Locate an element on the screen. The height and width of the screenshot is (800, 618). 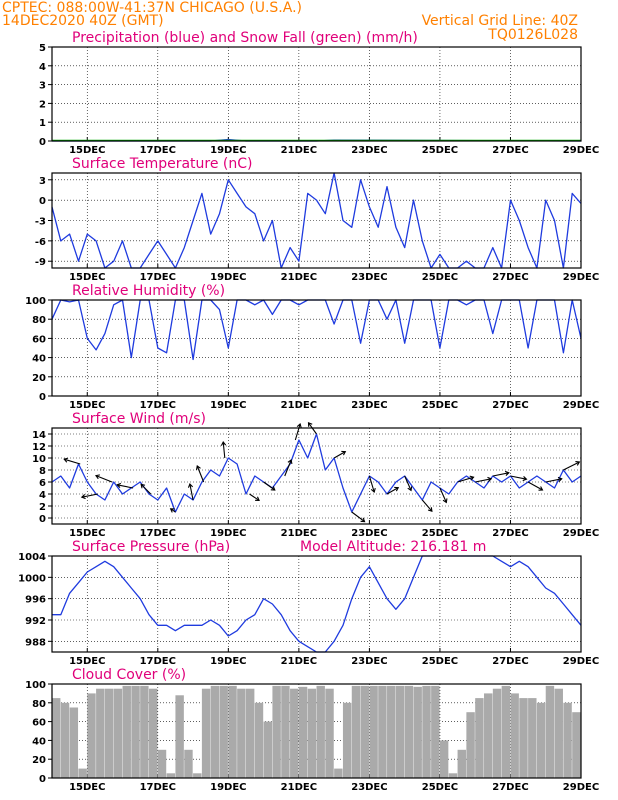
xtick-cloud-4: 23DEC is located at coordinates (369, 787).